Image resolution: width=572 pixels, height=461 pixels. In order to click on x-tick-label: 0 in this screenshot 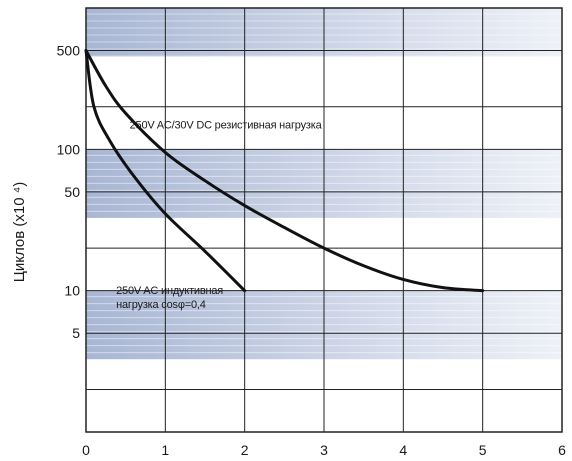, I will do `click(86, 450)`.